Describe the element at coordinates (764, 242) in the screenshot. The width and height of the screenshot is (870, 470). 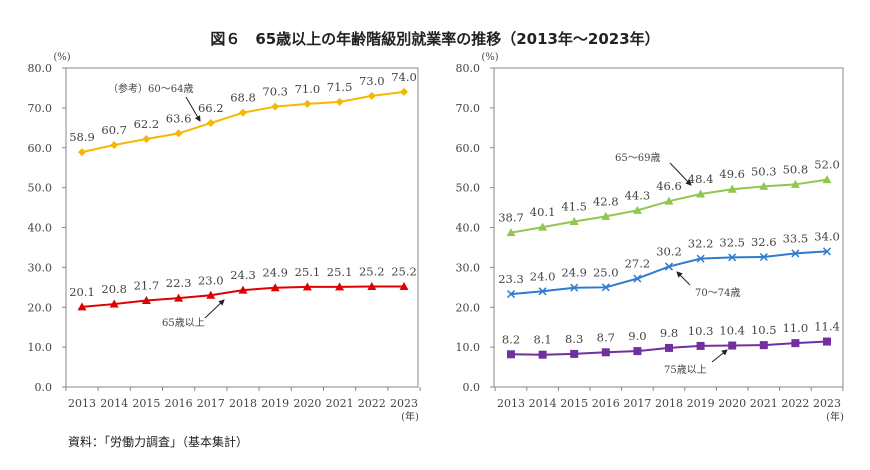
I see `data-label: 32.6` at that location.